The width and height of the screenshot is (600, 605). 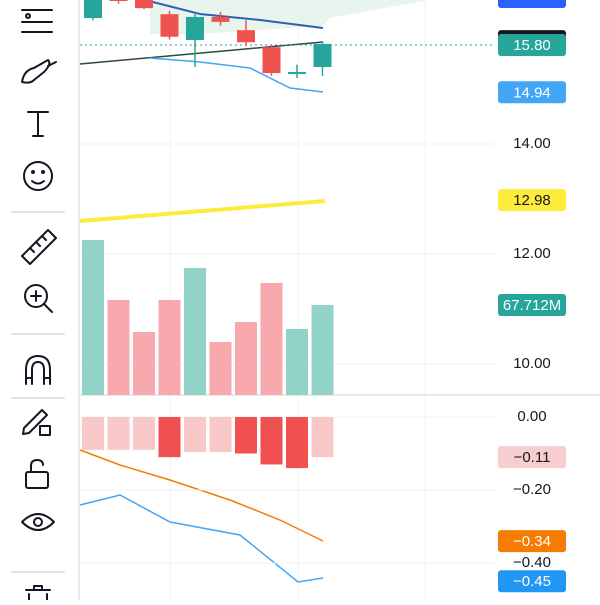 What do you see at coordinates (201, 53) in the screenshot?
I see `trend-line` at bounding box center [201, 53].